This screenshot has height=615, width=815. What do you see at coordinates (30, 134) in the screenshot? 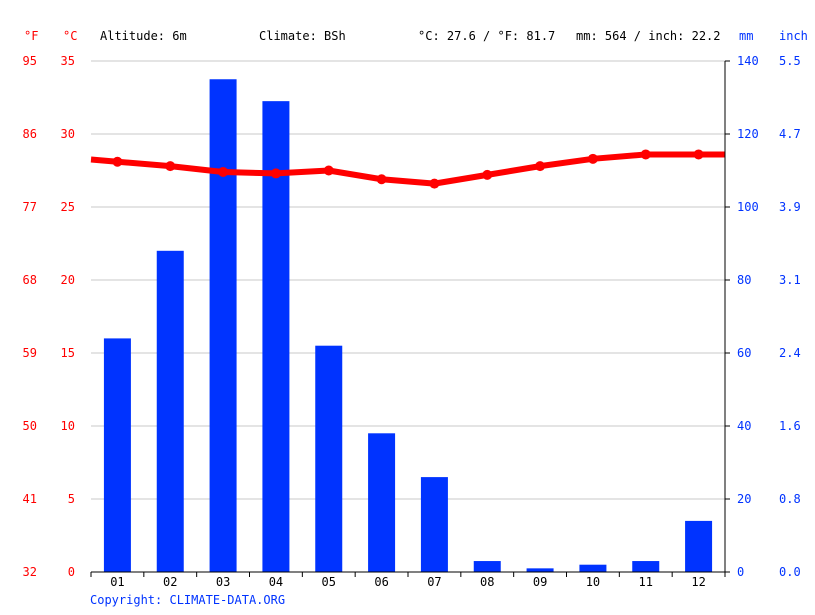
I see `f-tick-label: 86` at bounding box center [30, 134].